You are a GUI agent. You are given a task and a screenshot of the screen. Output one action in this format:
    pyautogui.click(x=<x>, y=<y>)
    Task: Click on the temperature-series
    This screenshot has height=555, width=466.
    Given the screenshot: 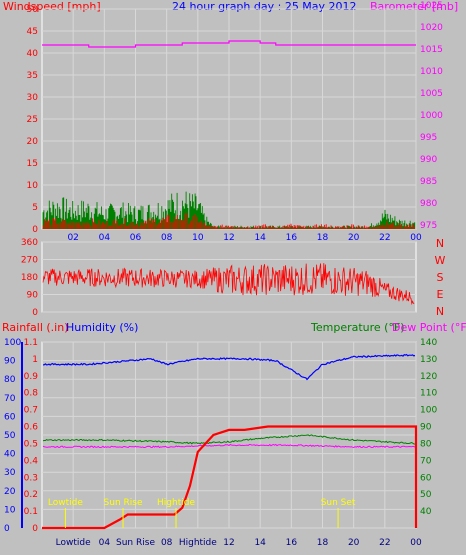 What is the action you would take?
    pyautogui.click(x=229, y=439)
    